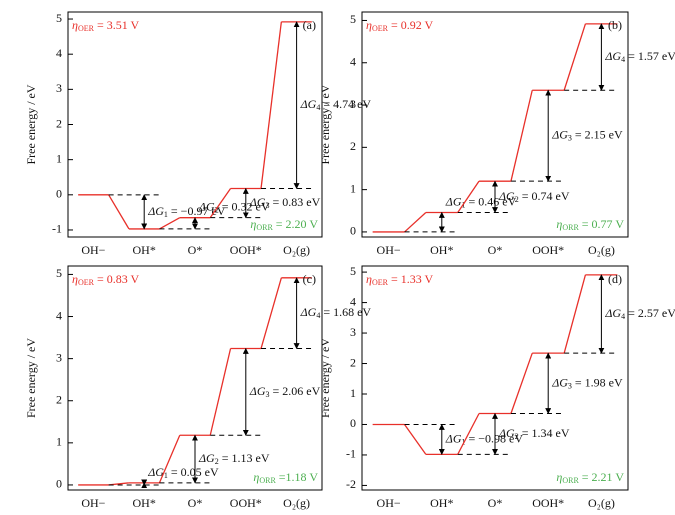 This screenshot has height=515, width=675. Describe the element at coordinates (295, 202) in the screenshot. I see `value-text: = 0.83 eV` at that location.